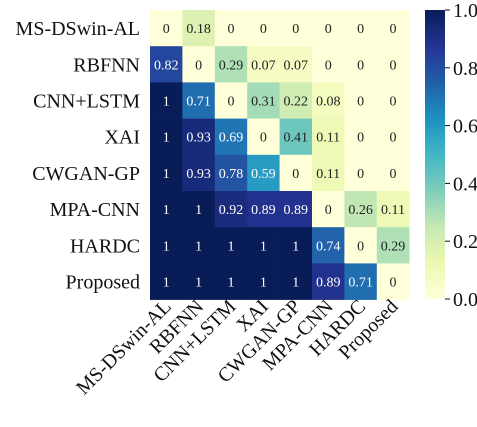 Image resolution: width=477 pixels, height=427 pixels. I want to click on cell-value-label: 0.92, so click(231, 210).